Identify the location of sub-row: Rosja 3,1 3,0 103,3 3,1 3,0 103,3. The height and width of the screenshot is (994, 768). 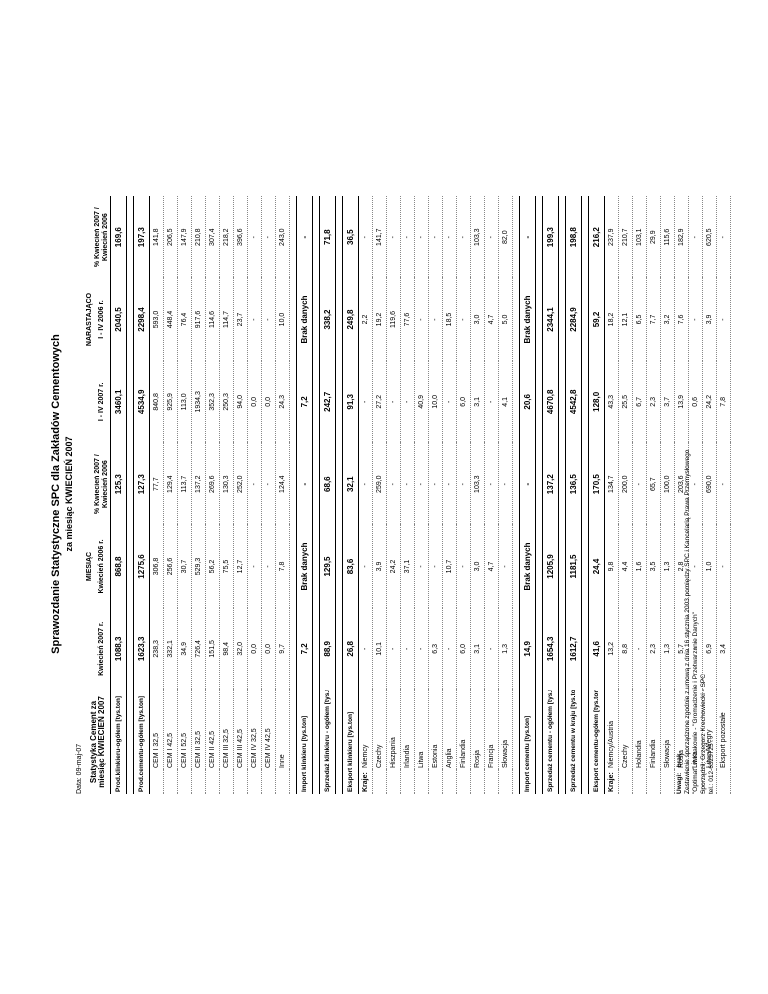
(477, 495).